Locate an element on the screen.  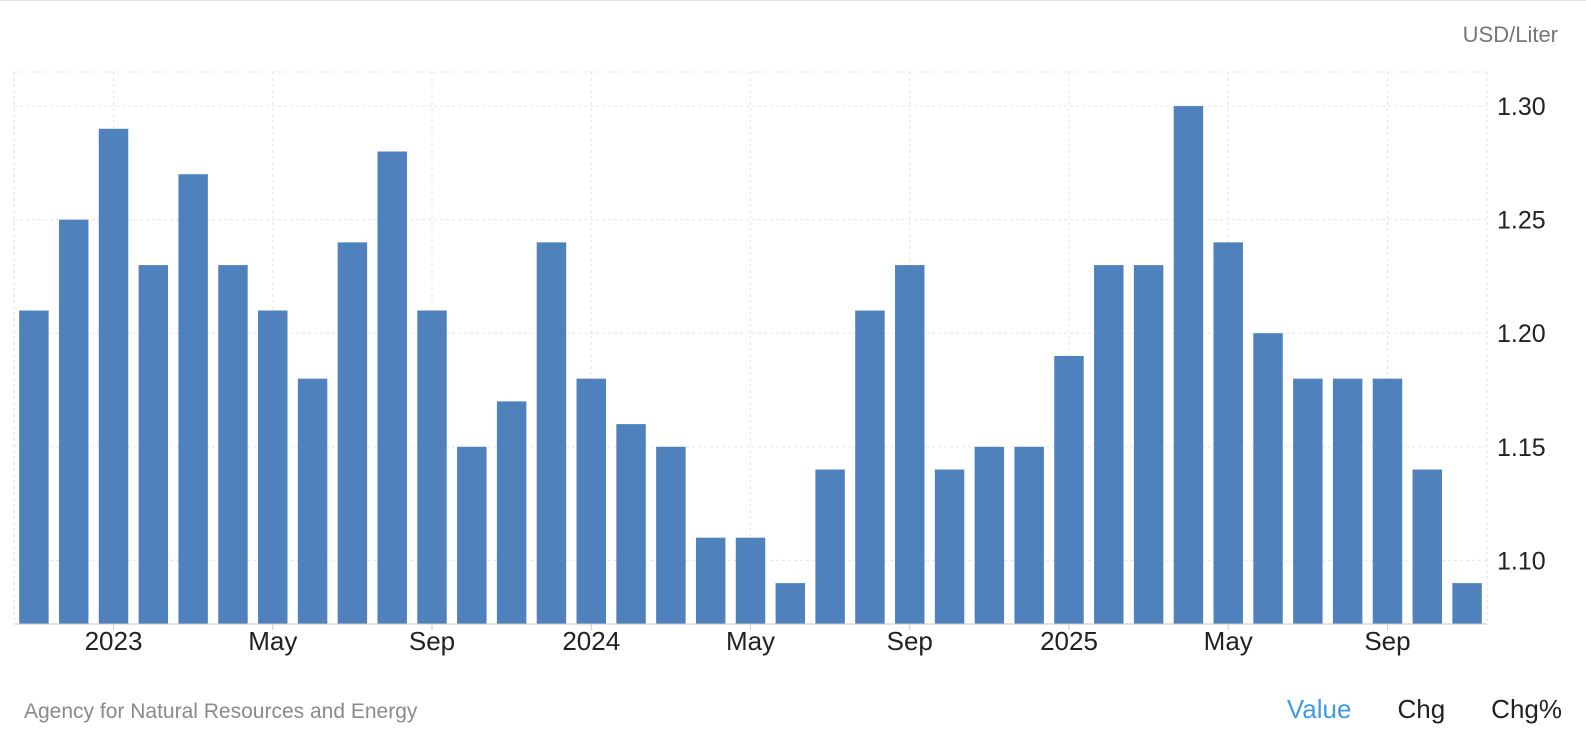
y-tick-label: 1.30 is located at coordinates (1521, 107).